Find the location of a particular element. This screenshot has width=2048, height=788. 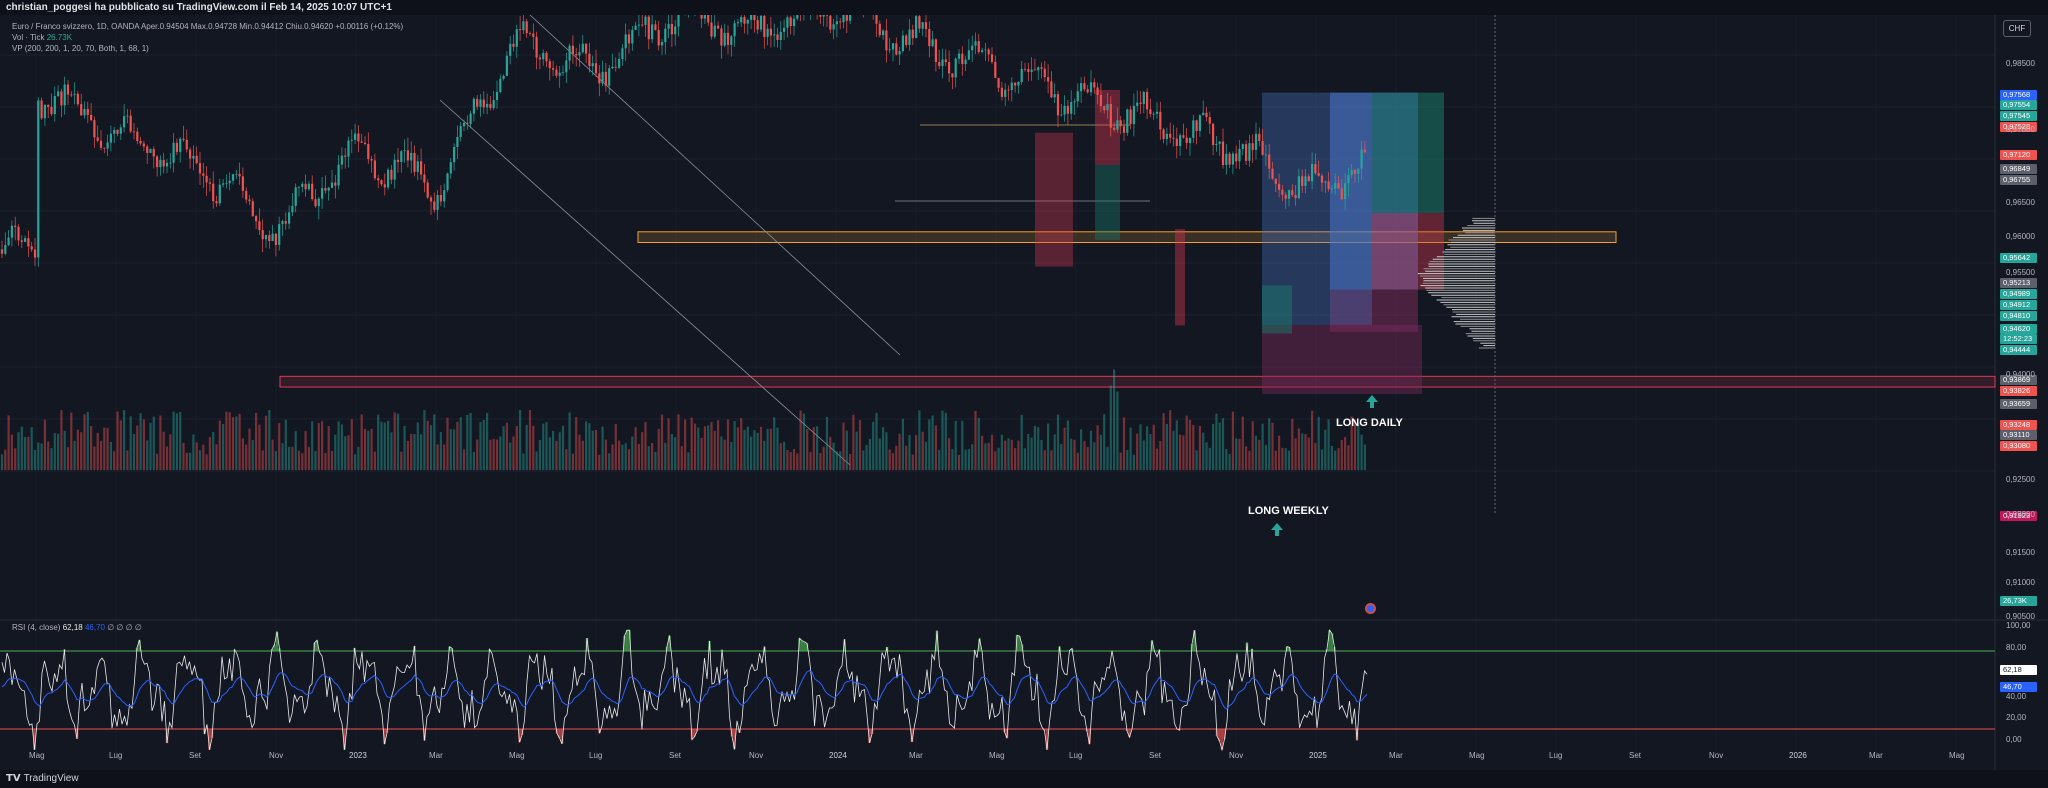

time-tick-label: Lug is located at coordinates (596, 755).